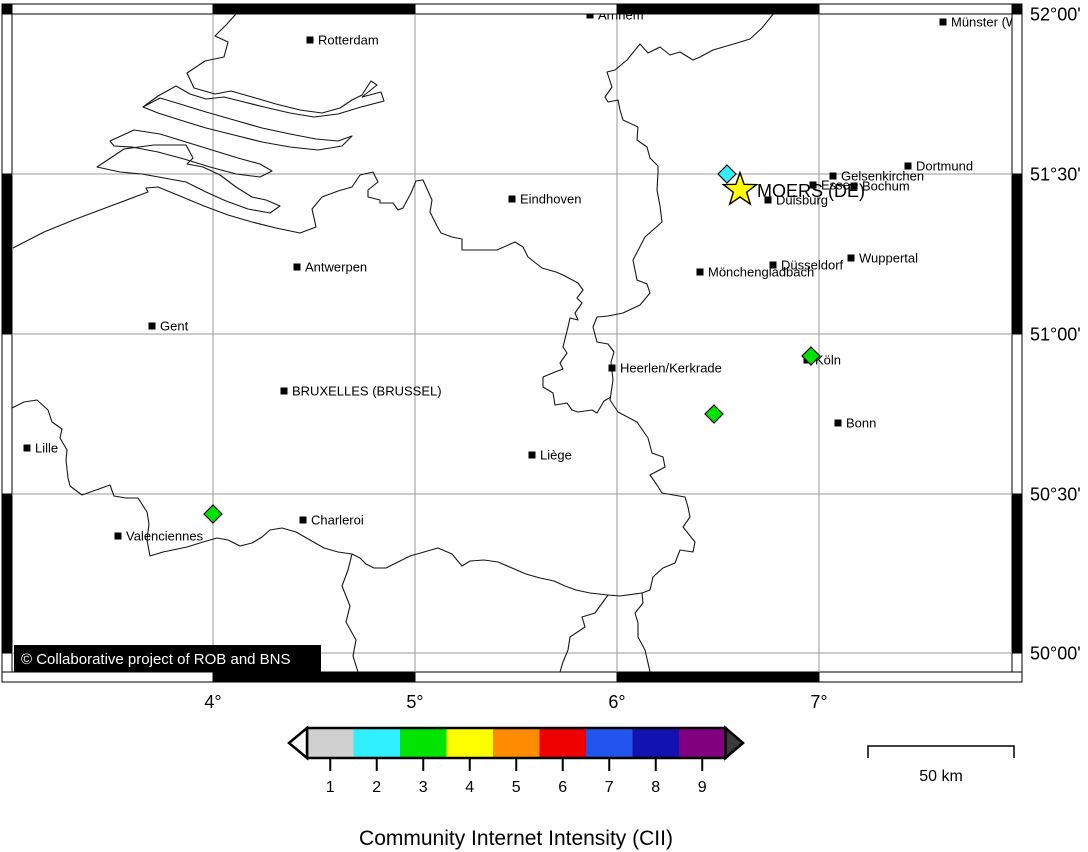 This screenshot has width=1088, height=852. What do you see at coordinates (1055, 654) in the screenshot?
I see `latitude-label: 50°00'` at bounding box center [1055, 654].